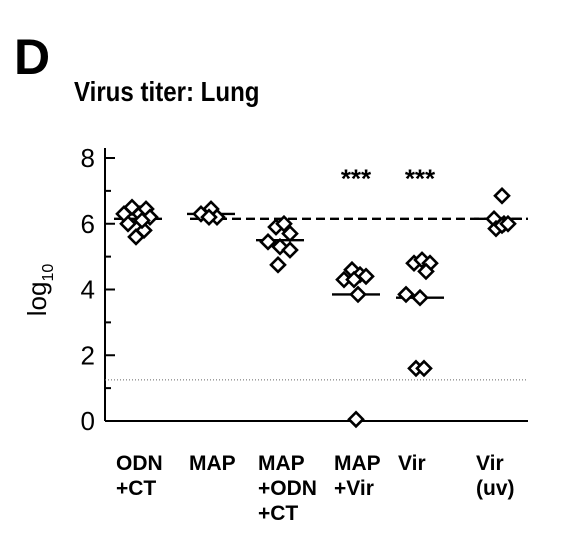 The image size is (568, 536). I want to click on y-axis-label-base: log, so click(37, 299).